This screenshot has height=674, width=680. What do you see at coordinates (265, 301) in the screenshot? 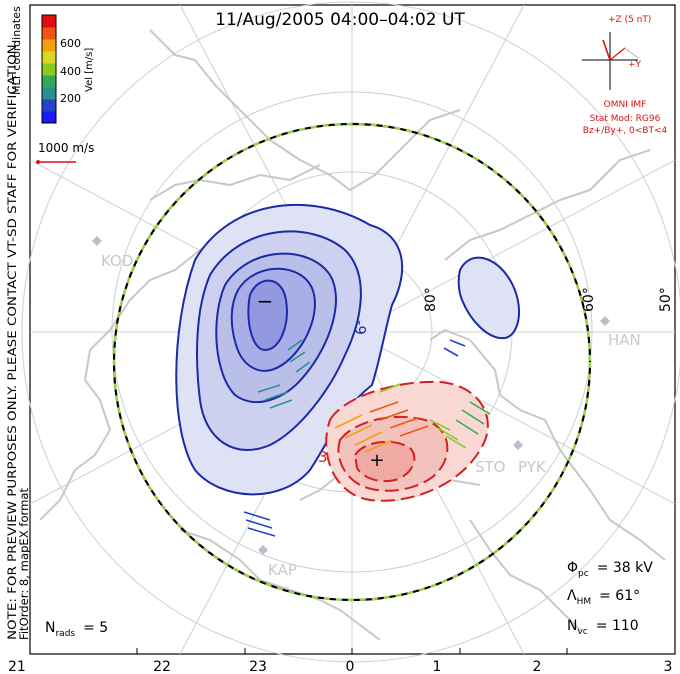
I see `potential-minimum-marker: −` at bounding box center [265, 301].